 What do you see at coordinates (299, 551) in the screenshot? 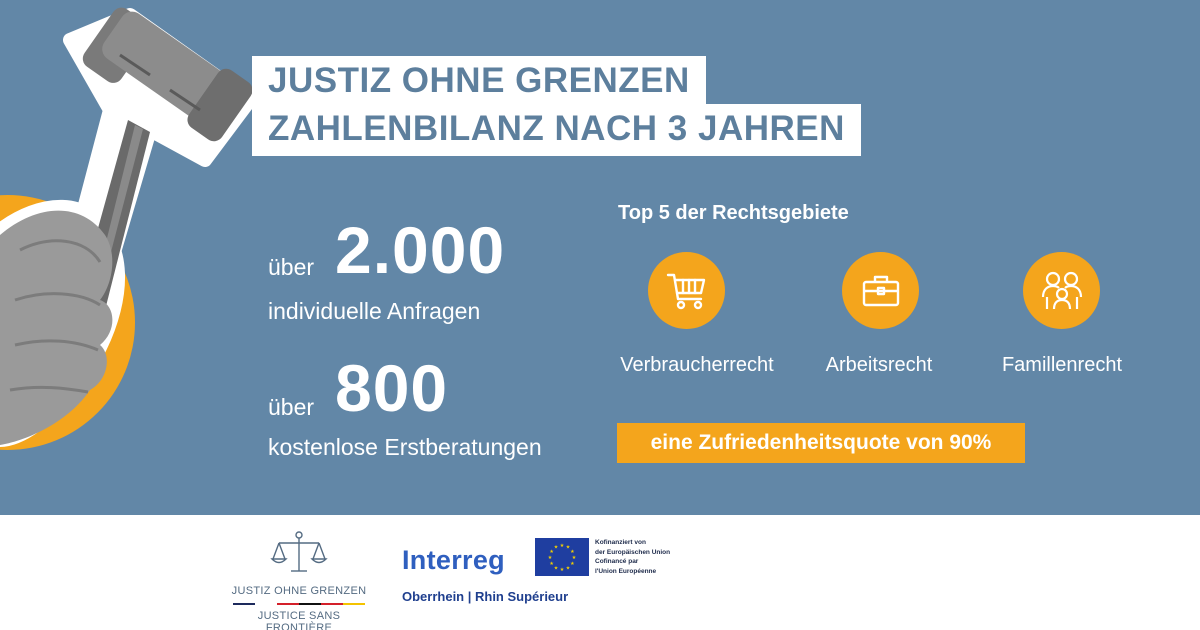
I see `scales-icon` at bounding box center [299, 551].